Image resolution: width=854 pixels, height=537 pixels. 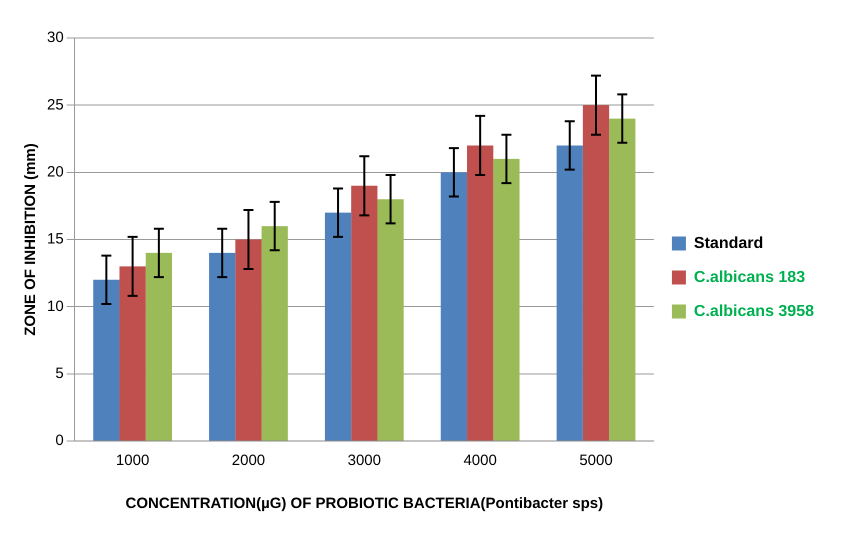 What do you see at coordinates (364, 461) in the screenshot?
I see `x-tick-label: 3000` at bounding box center [364, 461].